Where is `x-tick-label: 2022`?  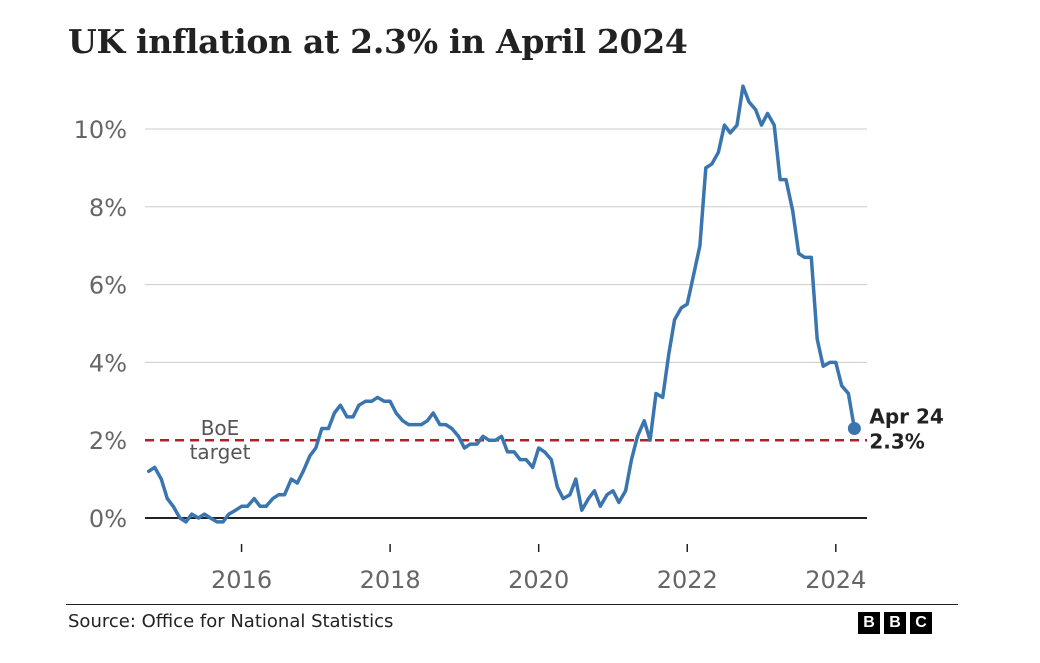 x-tick-label: 2022 is located at coordinates (687, 580).